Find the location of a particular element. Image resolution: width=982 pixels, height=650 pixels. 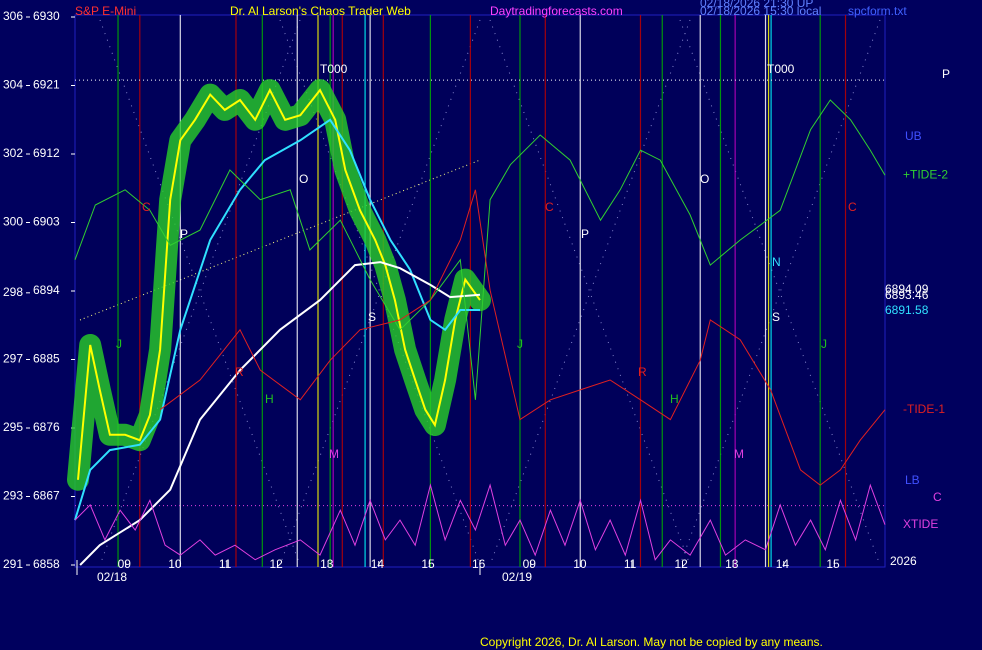

legend-entry: XTIDE is located at coordinates (920, 524).